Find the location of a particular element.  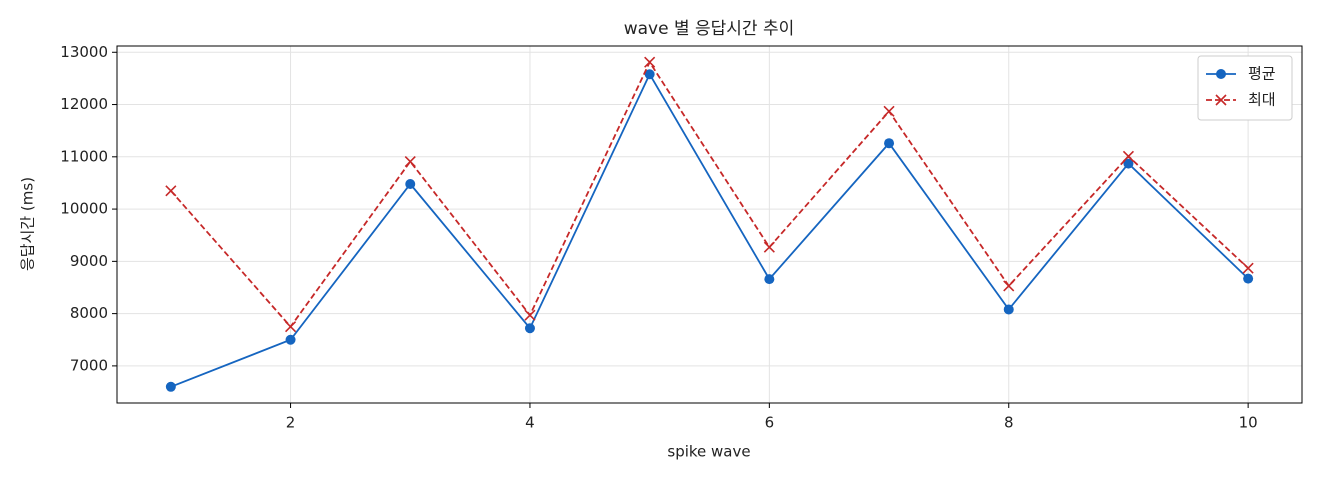

y-tick-label: 12000 is located at coordinates (84, 104).